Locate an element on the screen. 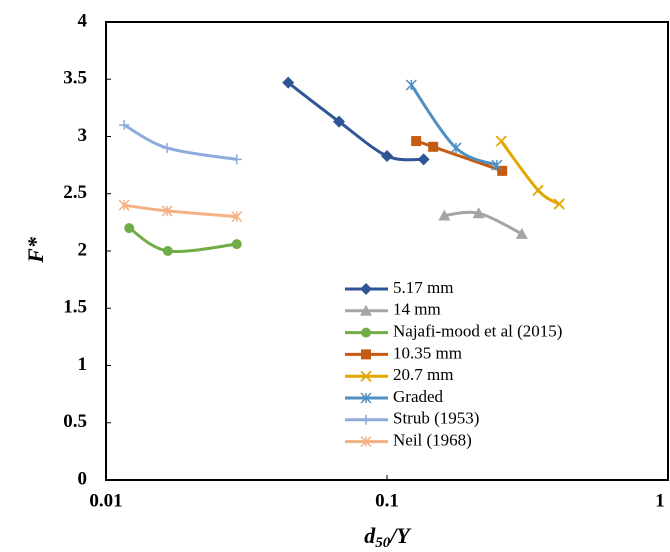  legend-label: 20.7 mm is located at coordinates (423, 374).